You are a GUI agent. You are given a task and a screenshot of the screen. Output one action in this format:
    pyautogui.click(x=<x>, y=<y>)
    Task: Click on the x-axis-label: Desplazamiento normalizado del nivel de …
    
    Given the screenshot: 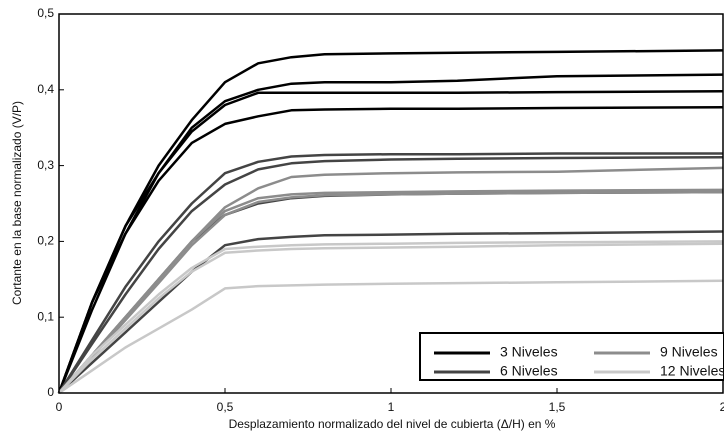 What is the action you would take?
    pyautogui.click(x=392, y=424)
    